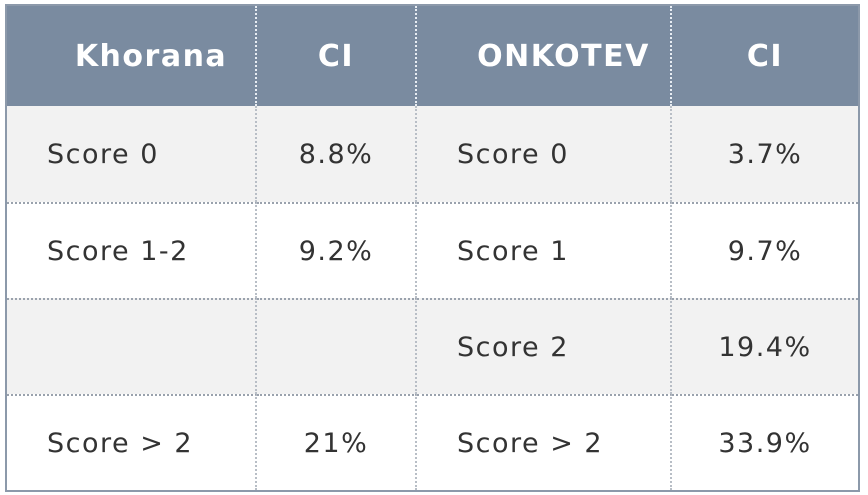 This screenshot has height=495, width=868. What do you see at coordinates (765, 442) in the screenshot?
I see `table-cell: 33.9%` at bounding box center [765, 442].